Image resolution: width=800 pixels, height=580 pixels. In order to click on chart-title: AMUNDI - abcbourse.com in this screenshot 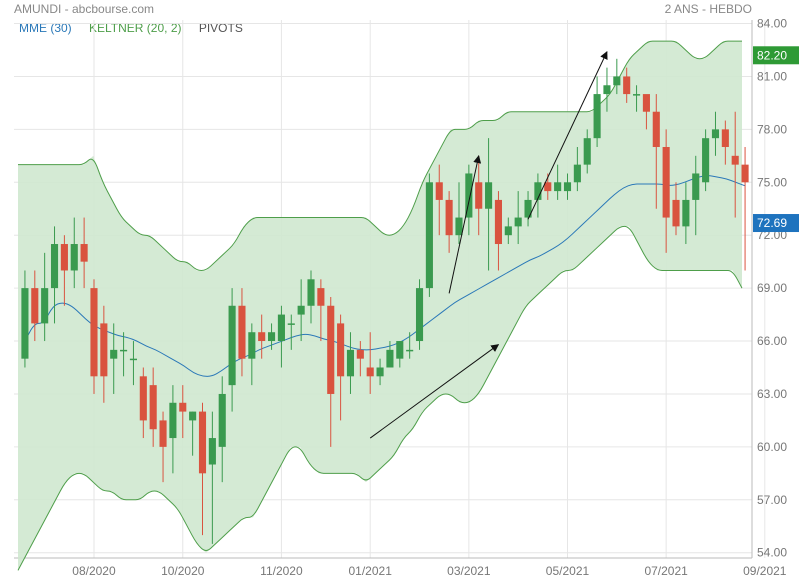, I will do `click(84, 9)`.